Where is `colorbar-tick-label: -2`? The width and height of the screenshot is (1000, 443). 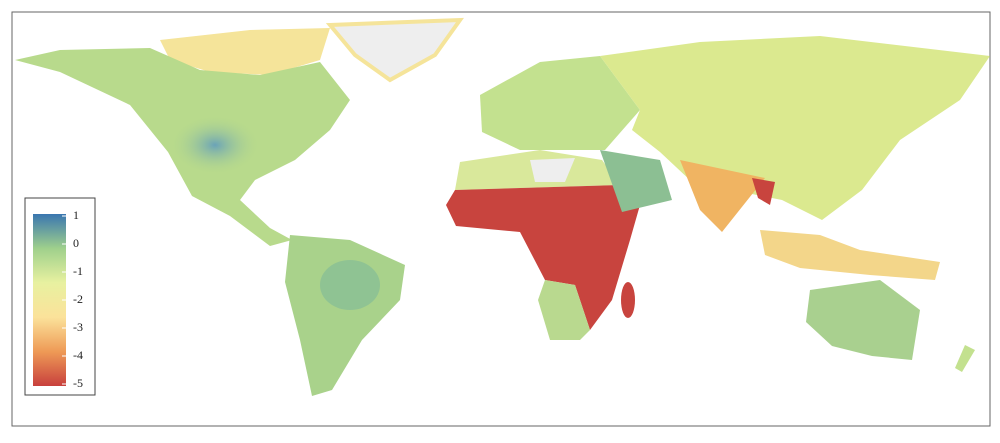
colorbar-tick-label: -2 is located at coordinates (78, 299).